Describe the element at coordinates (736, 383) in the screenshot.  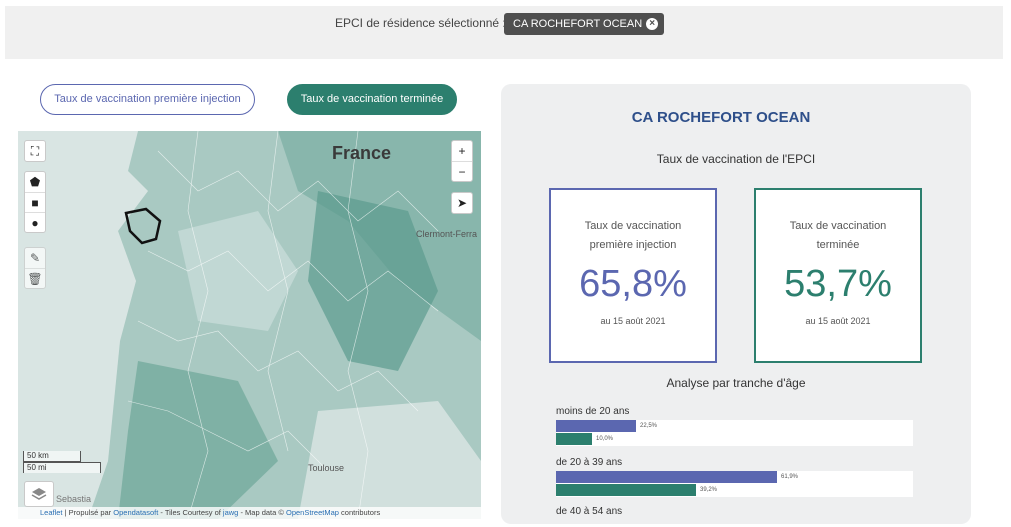
I see `age-section-title: Analyse par tranche d'âge` at that location.